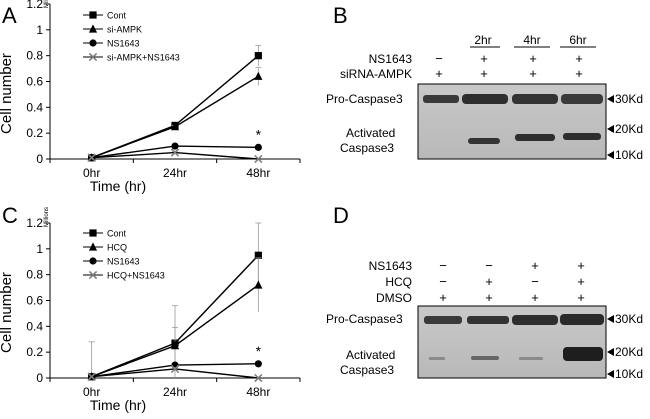  I want to click on blot-b-time-6hr: 6hr, so click(577, 40).